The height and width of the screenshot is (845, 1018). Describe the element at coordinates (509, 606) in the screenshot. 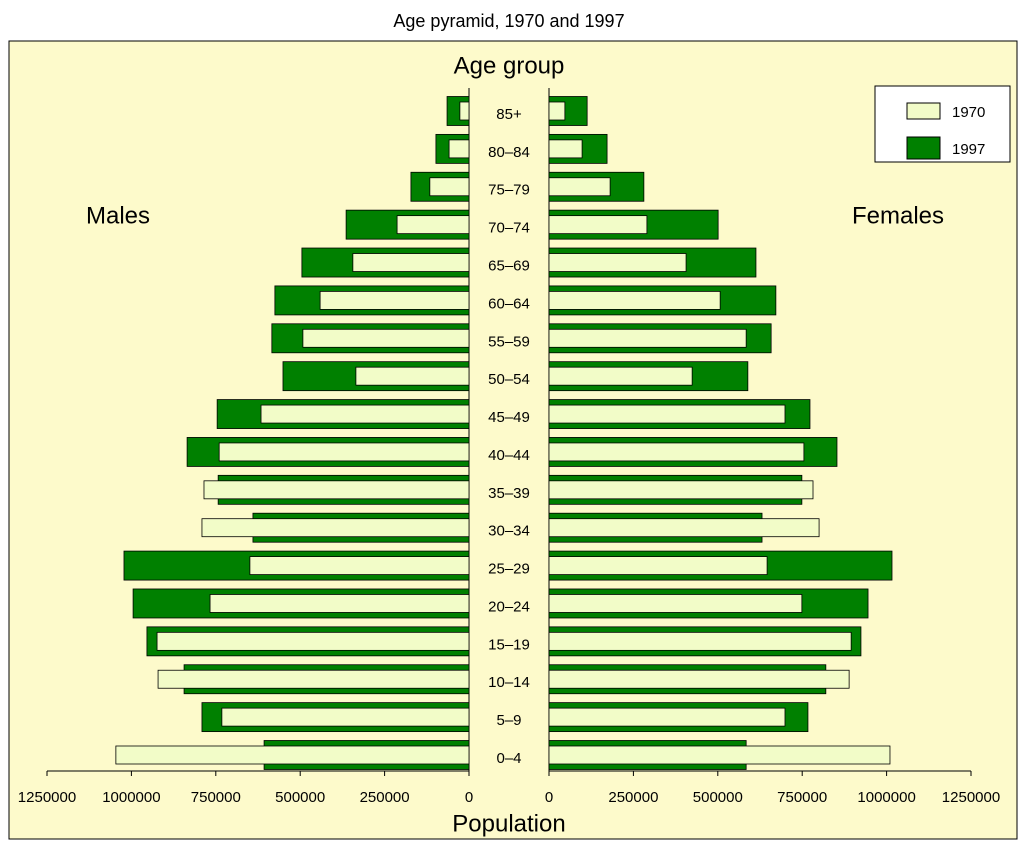

I see `category-label: 20–24` at that location.